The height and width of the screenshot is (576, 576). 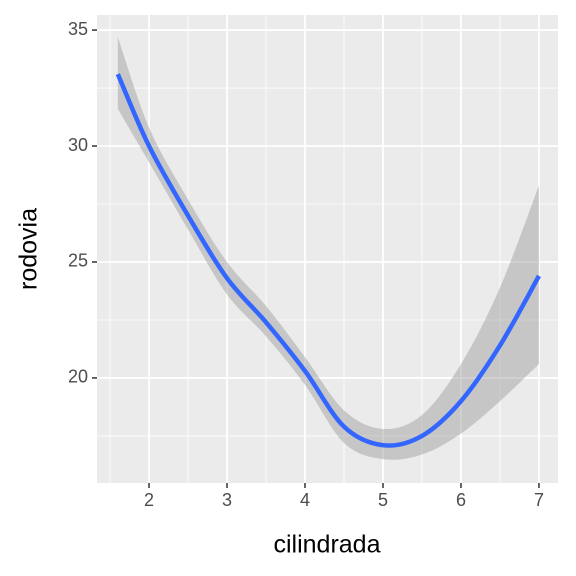 What do you see at coordinates (29, 249) in the screenshot?
I see `y-axis-title: rodovia` at bounding box center [29, 249].